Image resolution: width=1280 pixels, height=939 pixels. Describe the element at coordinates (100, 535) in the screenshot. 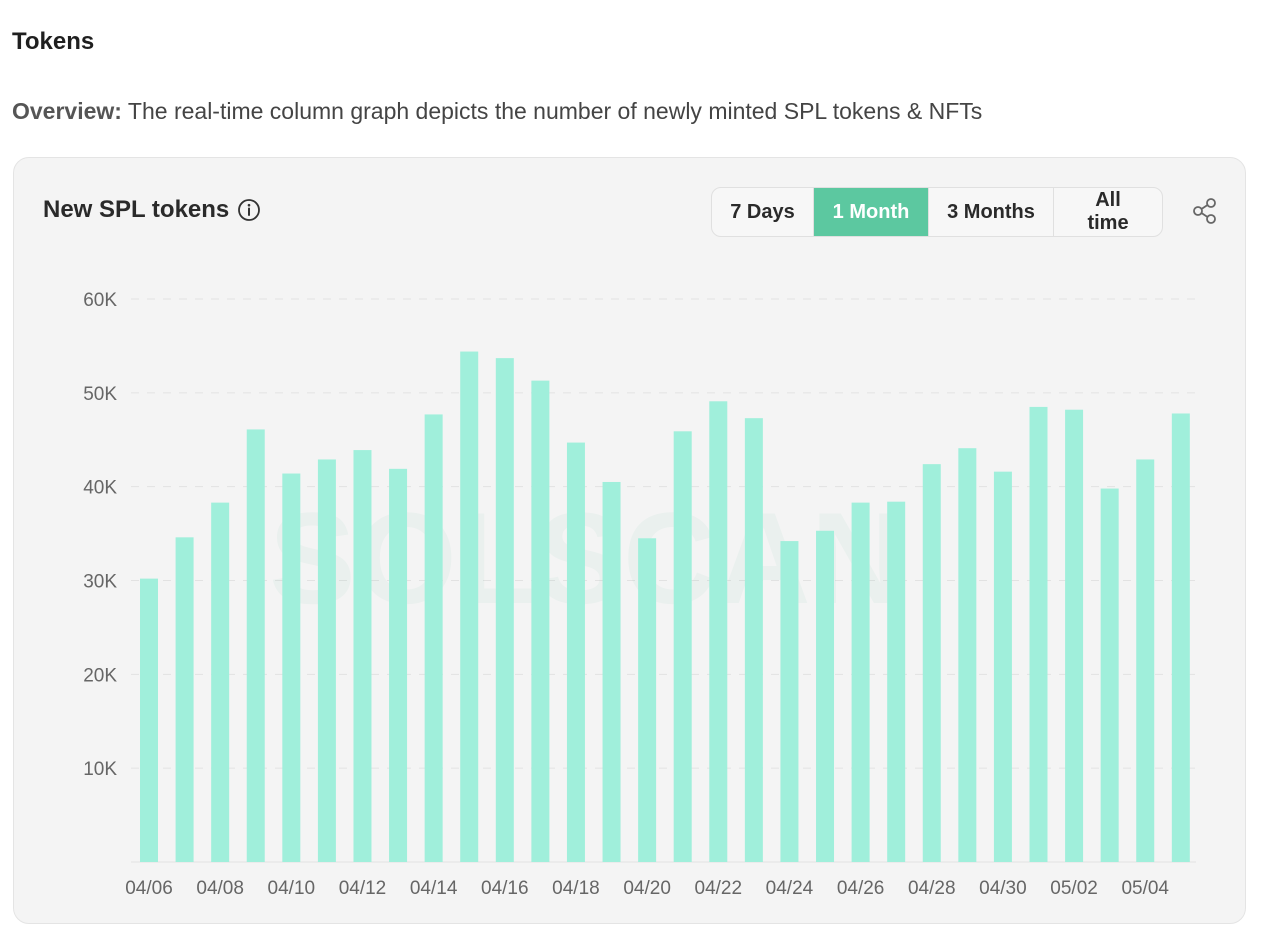

I see `y-axis: 10K 20K 30K 40K 50K 60K` at that location.